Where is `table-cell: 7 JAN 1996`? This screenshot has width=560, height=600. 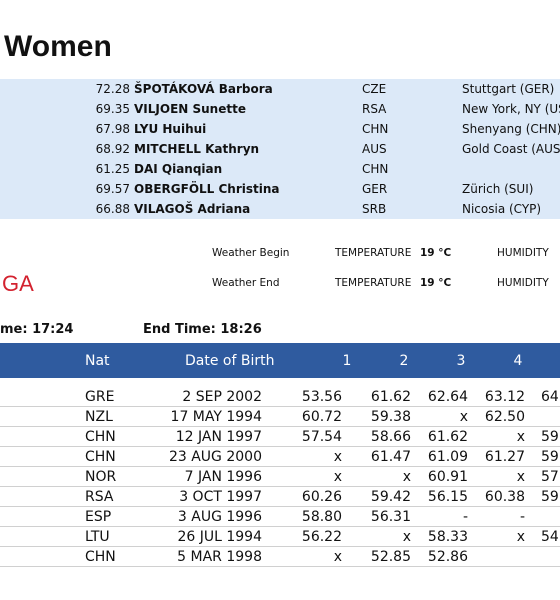 table-cell: 7 JAN 1996 is located at coordinates (223, 477).